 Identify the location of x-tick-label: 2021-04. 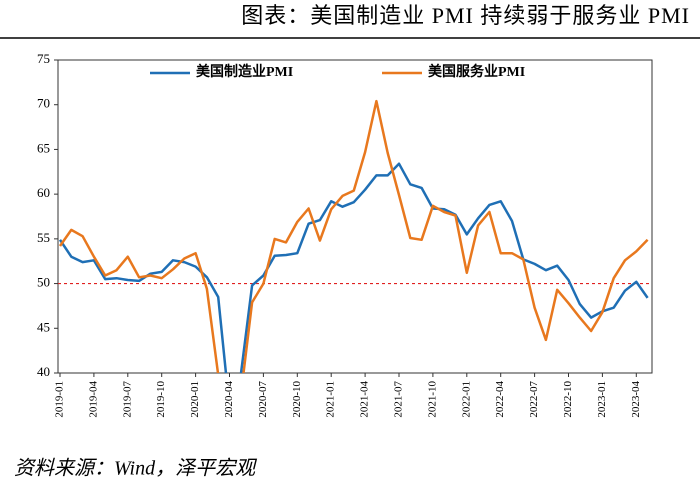
(365, 399).